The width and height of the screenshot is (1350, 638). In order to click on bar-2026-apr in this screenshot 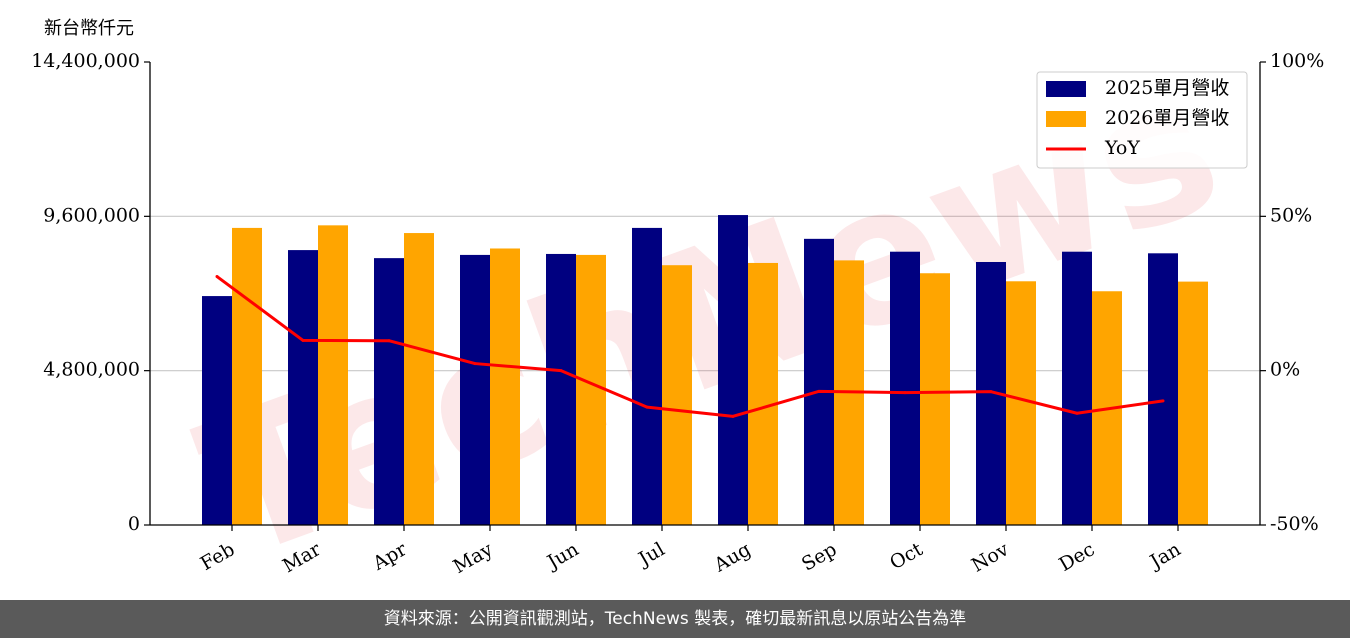, I will do `click(419, 379)`.